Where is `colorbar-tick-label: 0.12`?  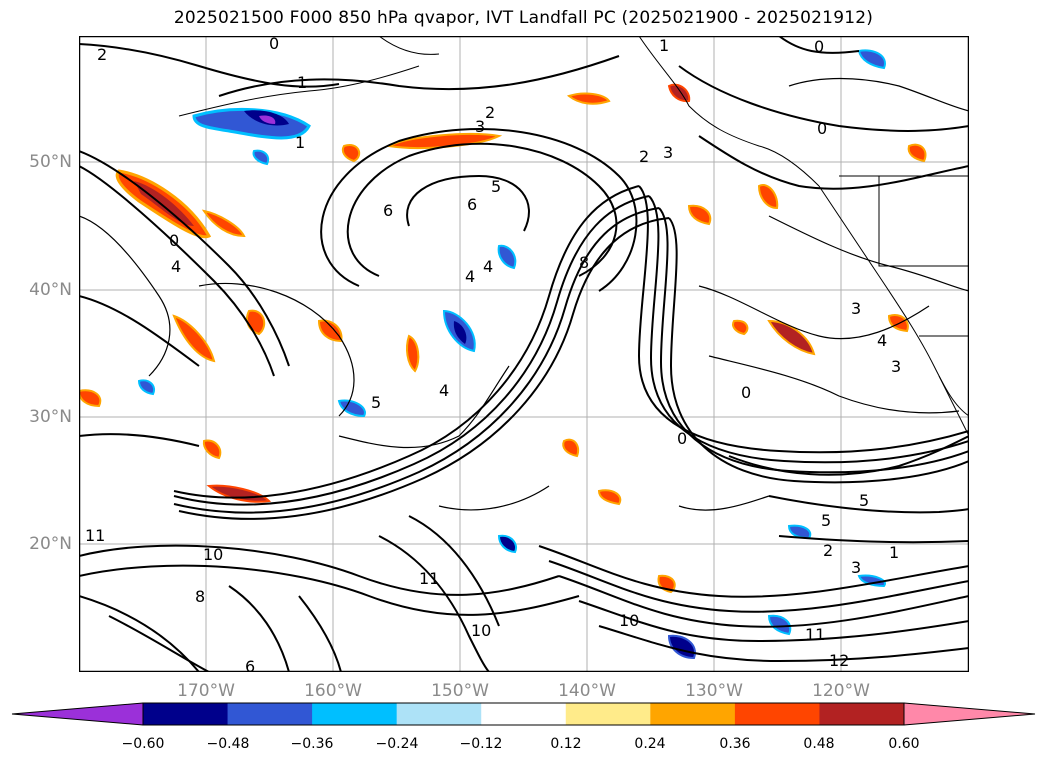 colorbar-tick-label: 0.12 is located at coordinates (566, 744).